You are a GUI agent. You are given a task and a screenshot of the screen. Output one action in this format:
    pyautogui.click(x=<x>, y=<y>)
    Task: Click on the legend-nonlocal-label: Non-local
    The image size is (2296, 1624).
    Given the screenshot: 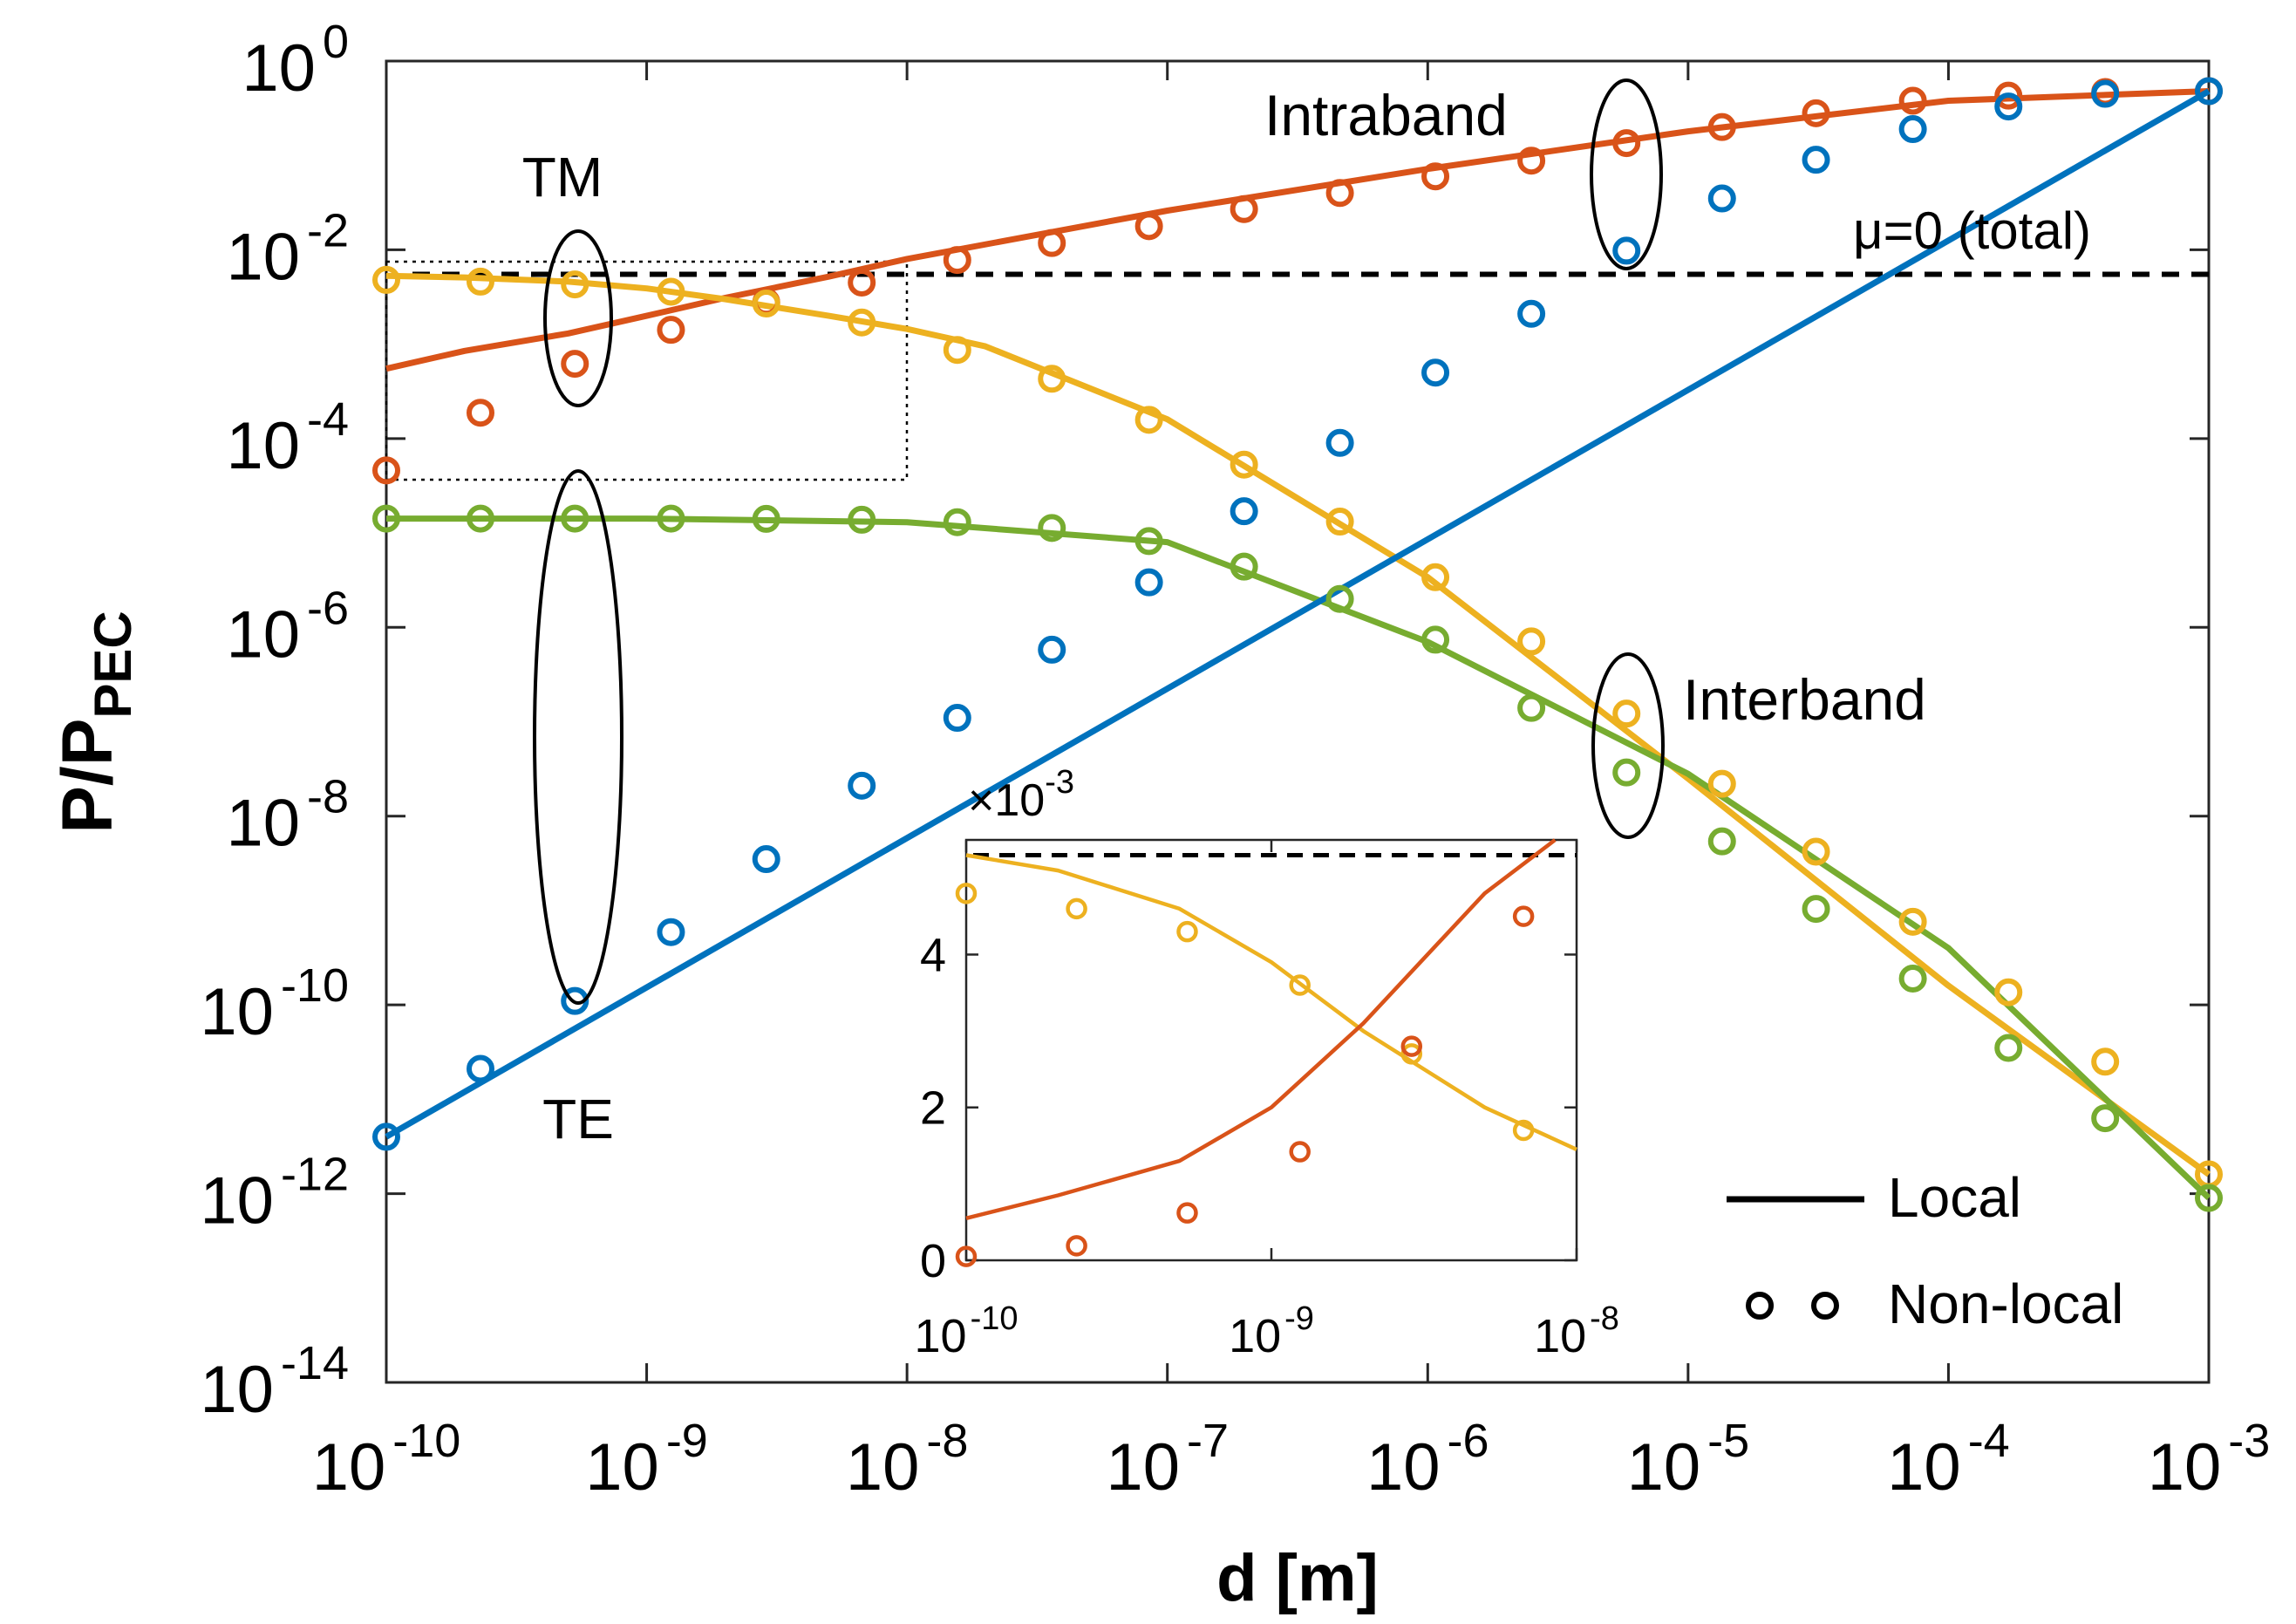 What is the action you would take?
    pyautogui.click(x=2005, y=1304)
    